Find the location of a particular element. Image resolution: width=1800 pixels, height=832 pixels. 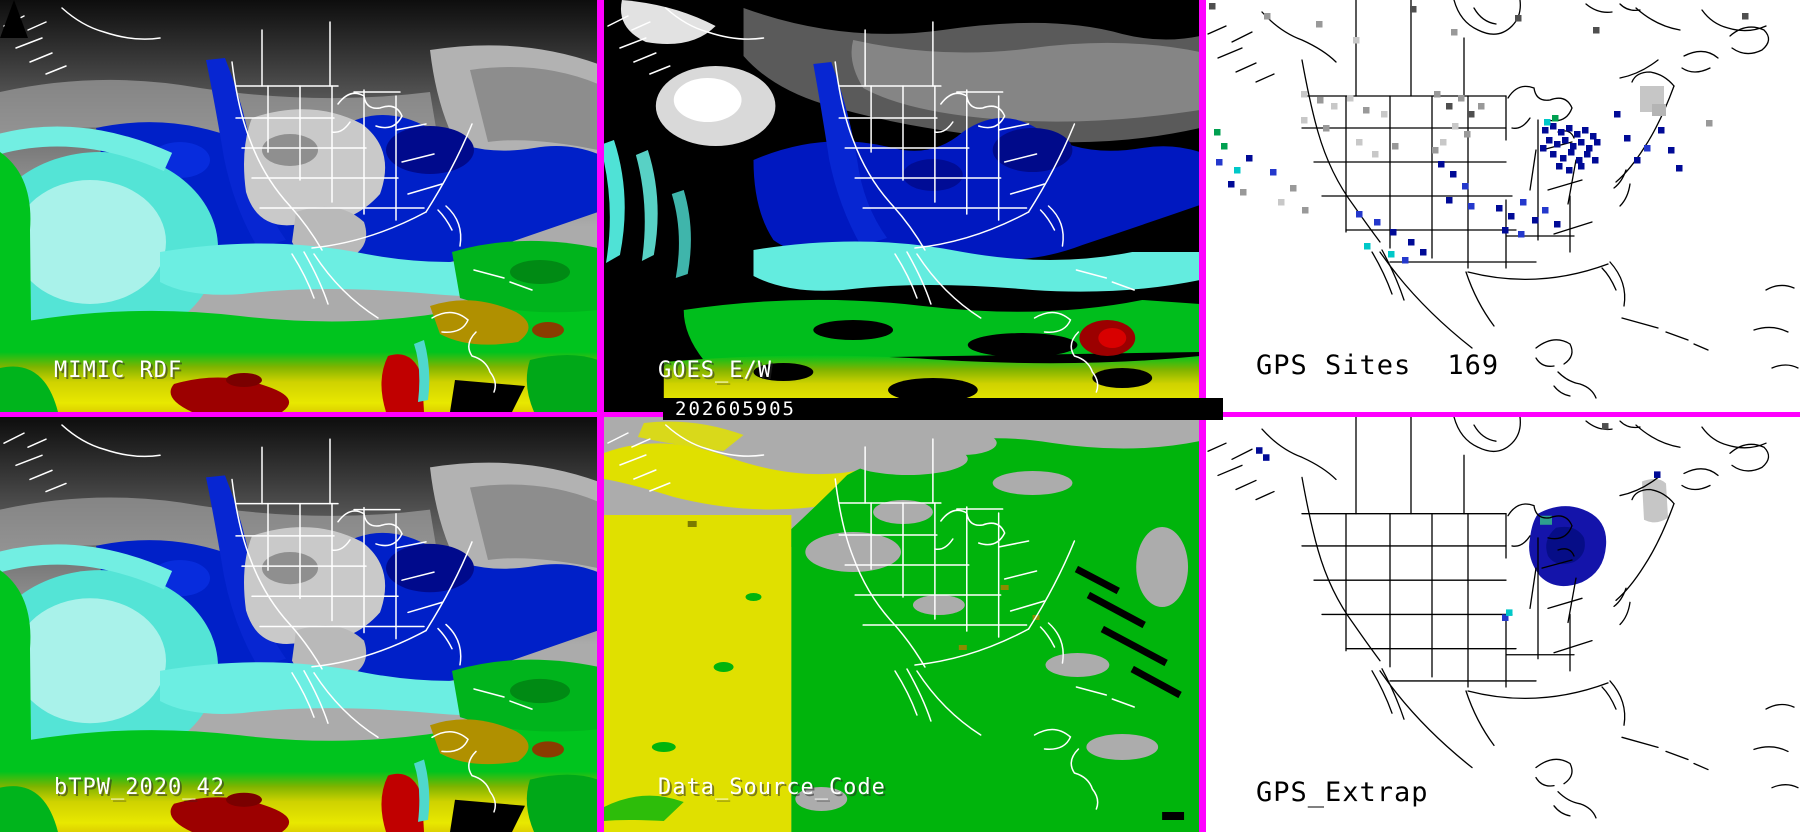

timestamp-bar: 202605905 is located at coordinates (943, 409).